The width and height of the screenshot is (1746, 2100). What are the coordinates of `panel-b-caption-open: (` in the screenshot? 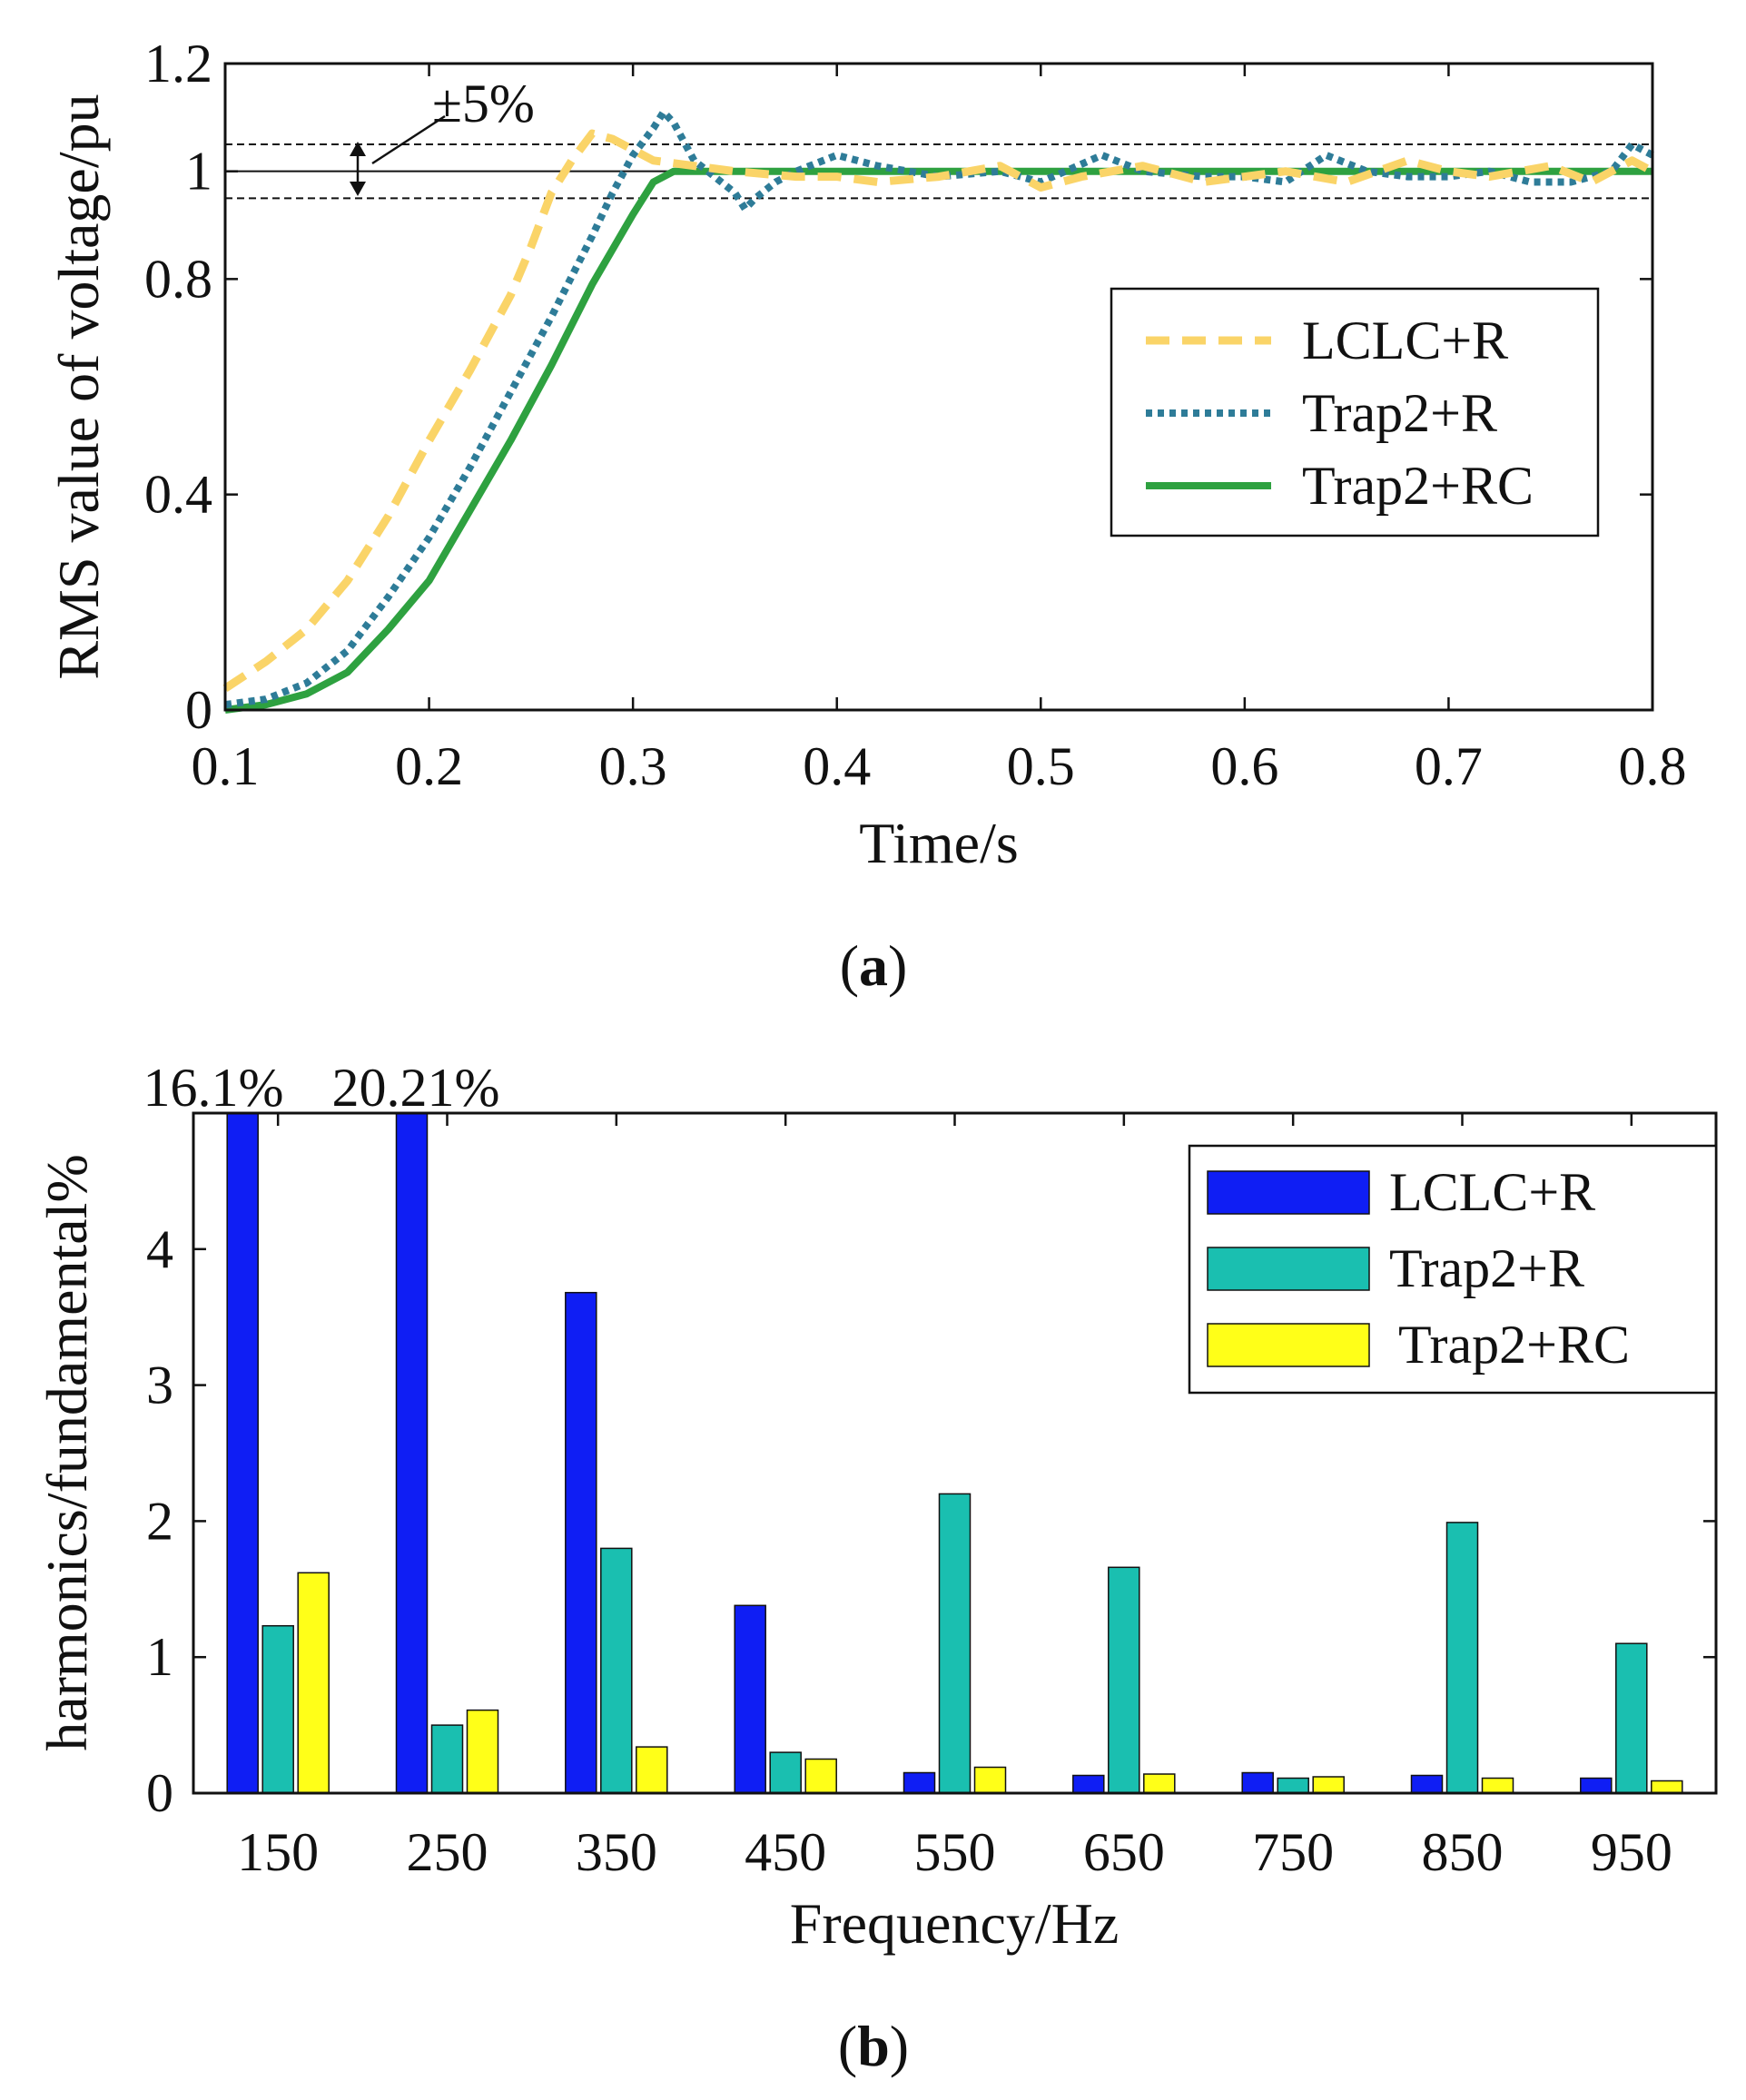 It's located at (848, 2046).